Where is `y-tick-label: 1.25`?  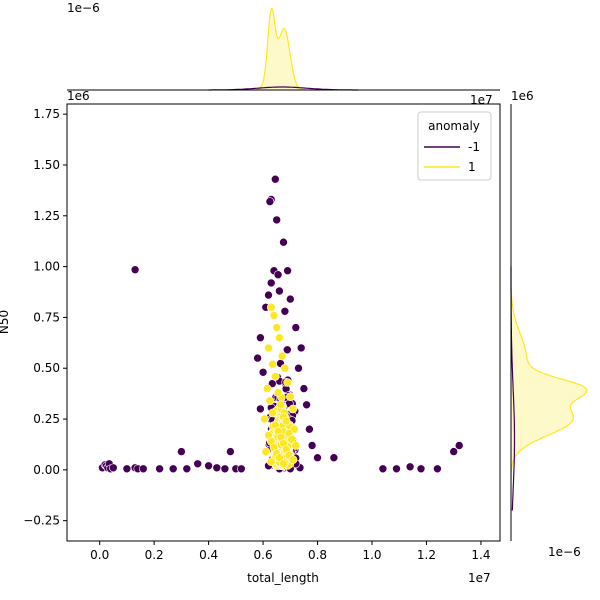 y-tick-label: 1.25 is located at coordinates (46, 216).